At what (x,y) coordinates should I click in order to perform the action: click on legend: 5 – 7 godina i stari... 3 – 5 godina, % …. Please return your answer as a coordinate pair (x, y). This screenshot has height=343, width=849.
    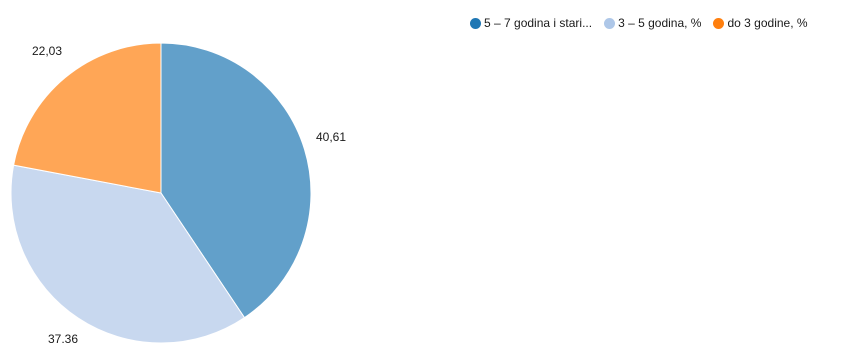
    Looking at the image, I should click on (639, 23).